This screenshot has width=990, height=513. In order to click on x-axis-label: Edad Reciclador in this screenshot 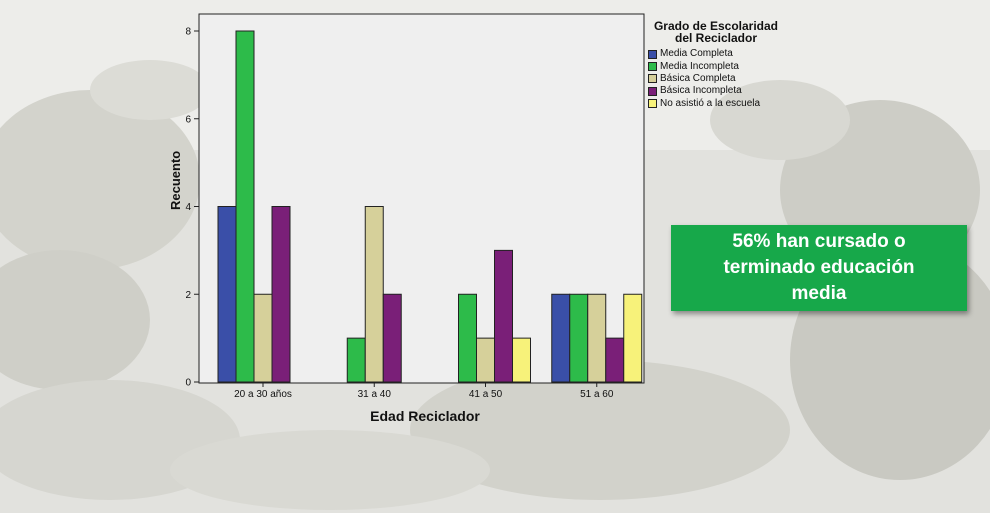, I will do `click(425, 416)`.